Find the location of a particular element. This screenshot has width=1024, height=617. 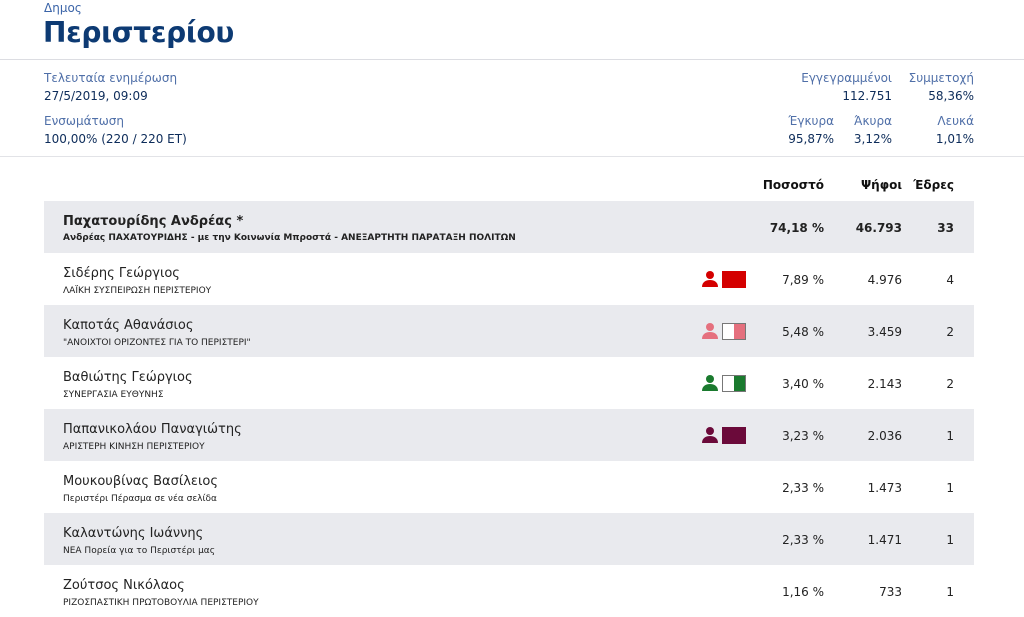

percent-value: 74,18 % is located at coordinates (796, 228).